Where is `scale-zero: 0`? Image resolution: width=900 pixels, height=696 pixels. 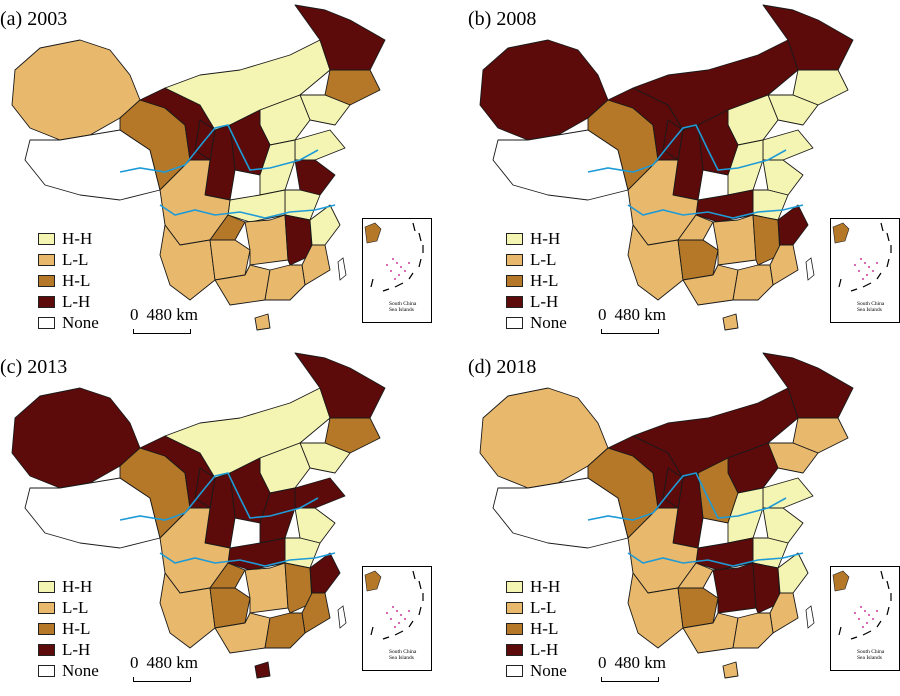
scale-zero: 0 is located at coordinates (134, 314).